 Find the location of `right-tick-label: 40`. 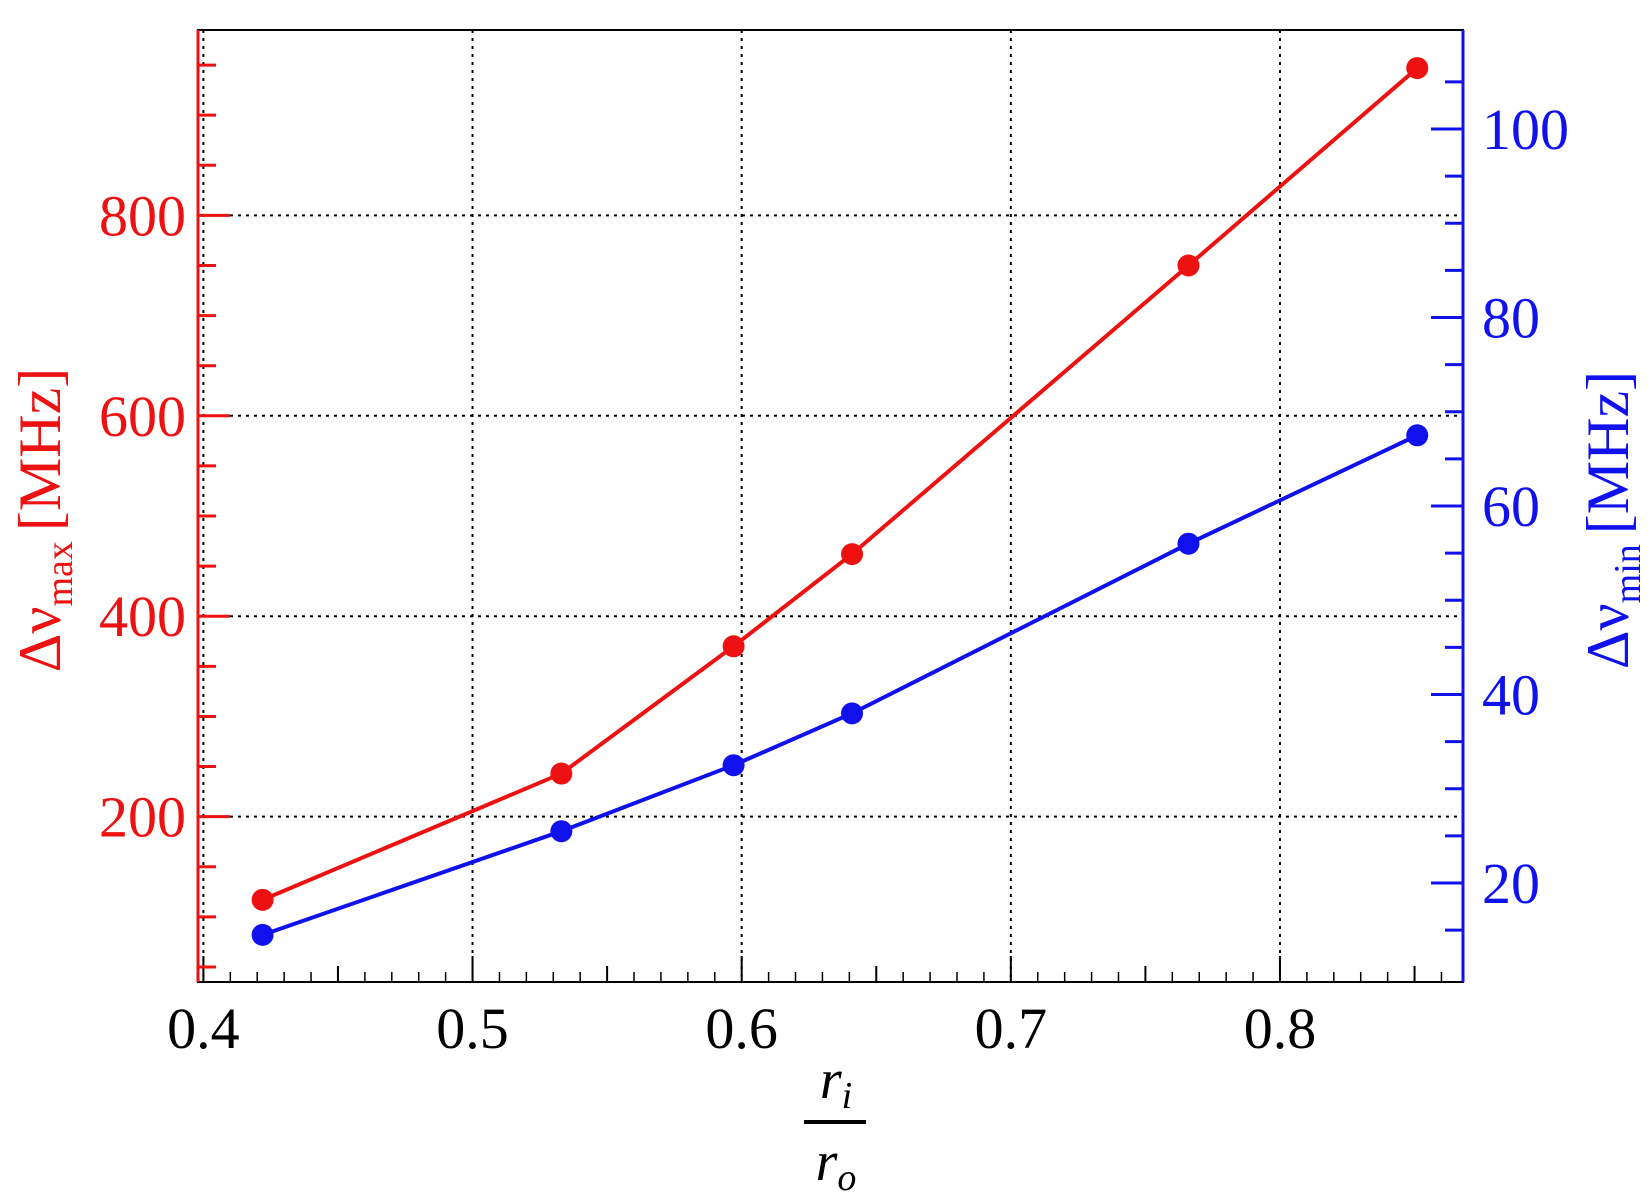

right-tick-label: 40 is located at coordinates (1511, 695).